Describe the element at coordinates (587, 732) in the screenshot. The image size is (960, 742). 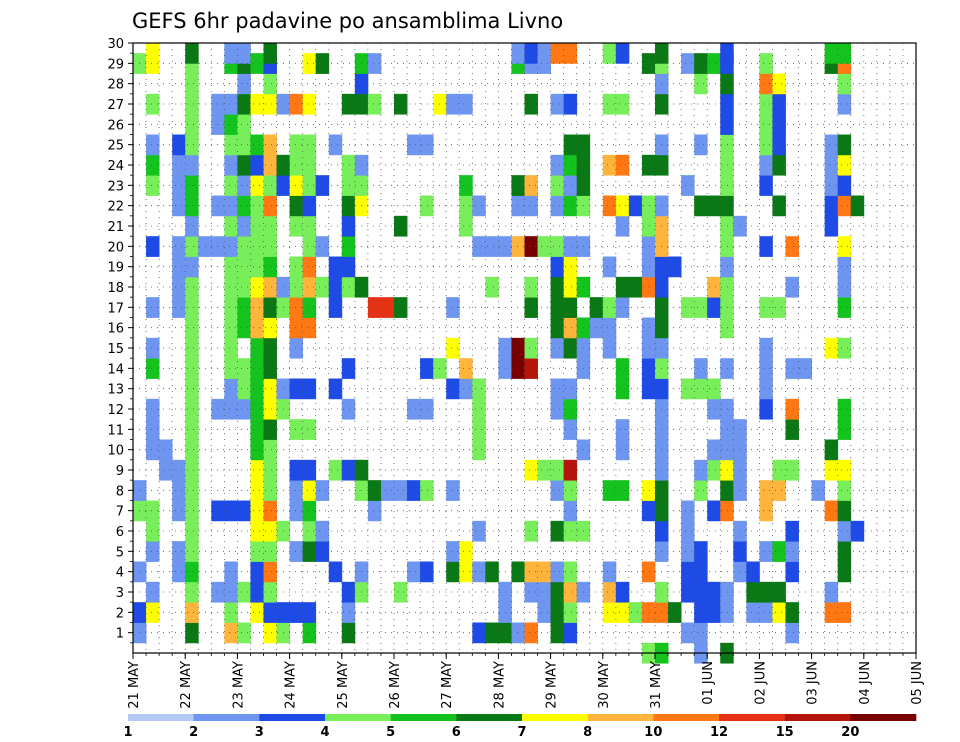
I see `legend-label: 8` at that location.